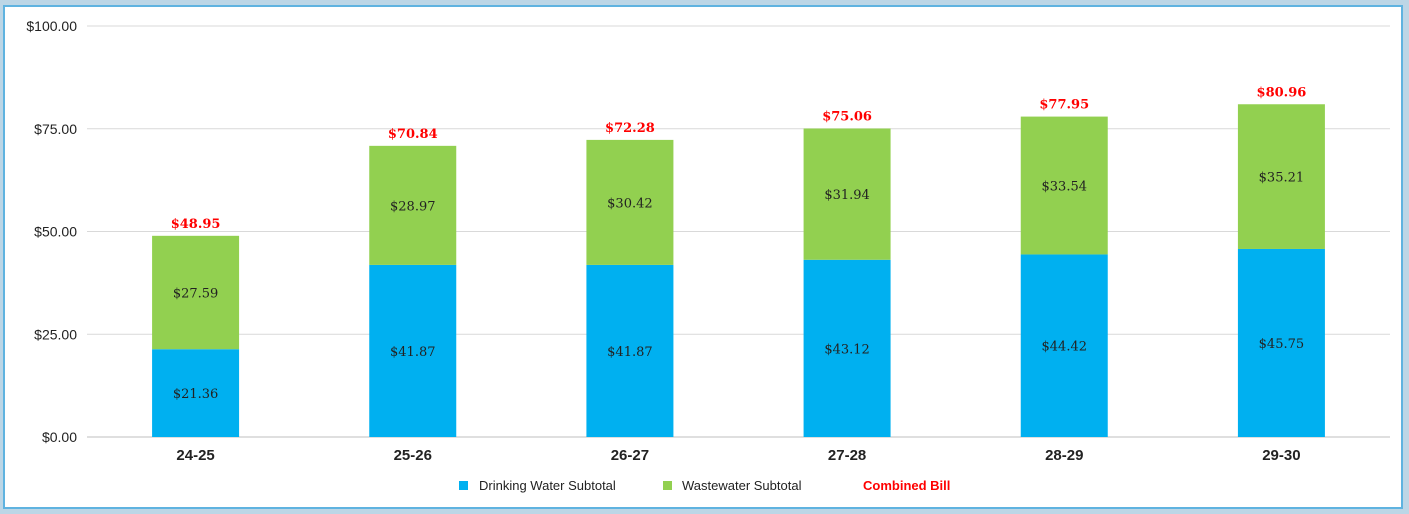 The image size is (1409, 514). What do you see at coordinates (55, 232) in the screenshot?
I see `y-tick-label: $50.00` at bounding box center [55, 232].